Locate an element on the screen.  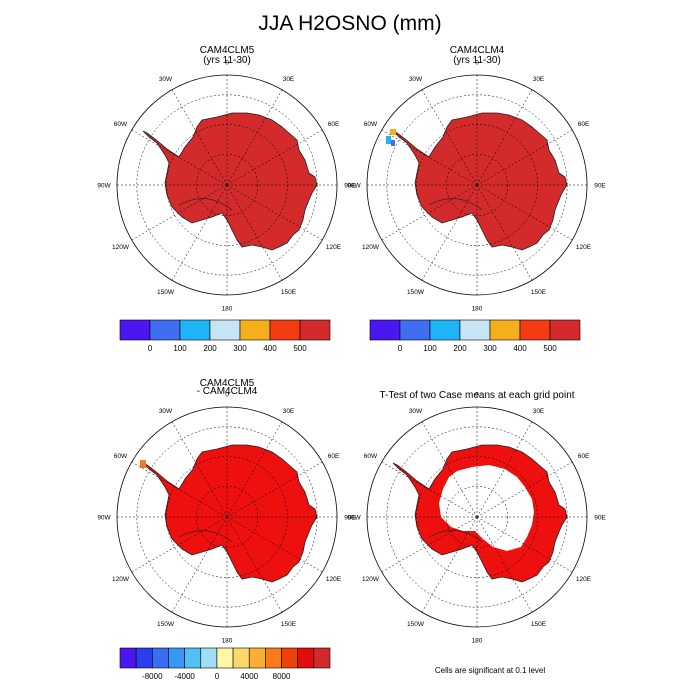
panel-subtitle: - CAM4CLM4 is located at coordinates (227, 391).